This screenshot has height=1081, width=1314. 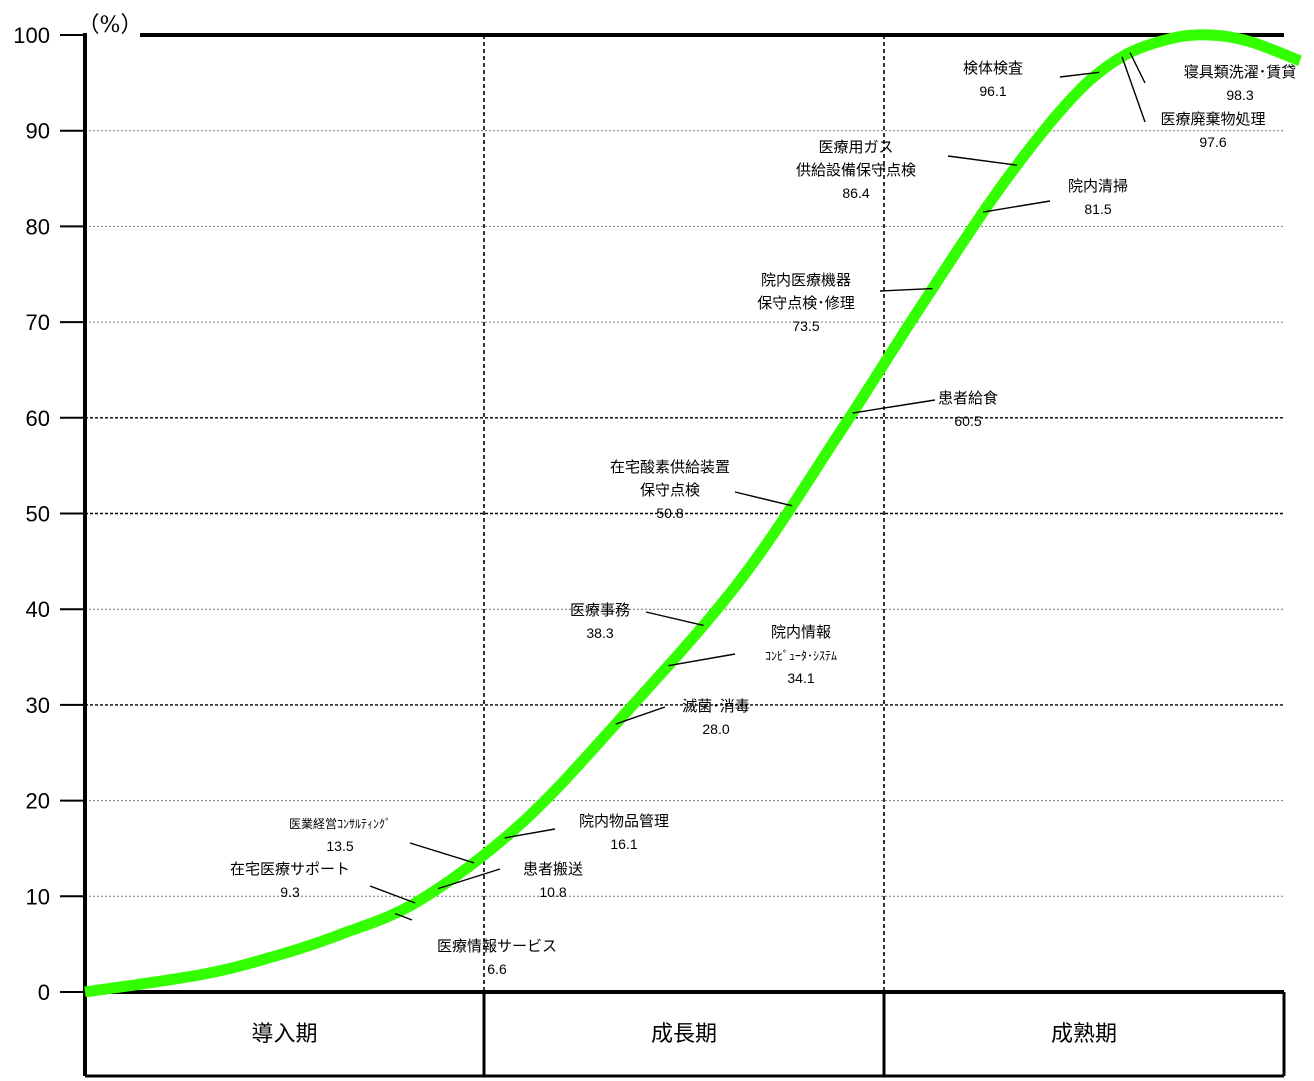 I want to click on y-tick-label: 100, so click(x=31, y=35).